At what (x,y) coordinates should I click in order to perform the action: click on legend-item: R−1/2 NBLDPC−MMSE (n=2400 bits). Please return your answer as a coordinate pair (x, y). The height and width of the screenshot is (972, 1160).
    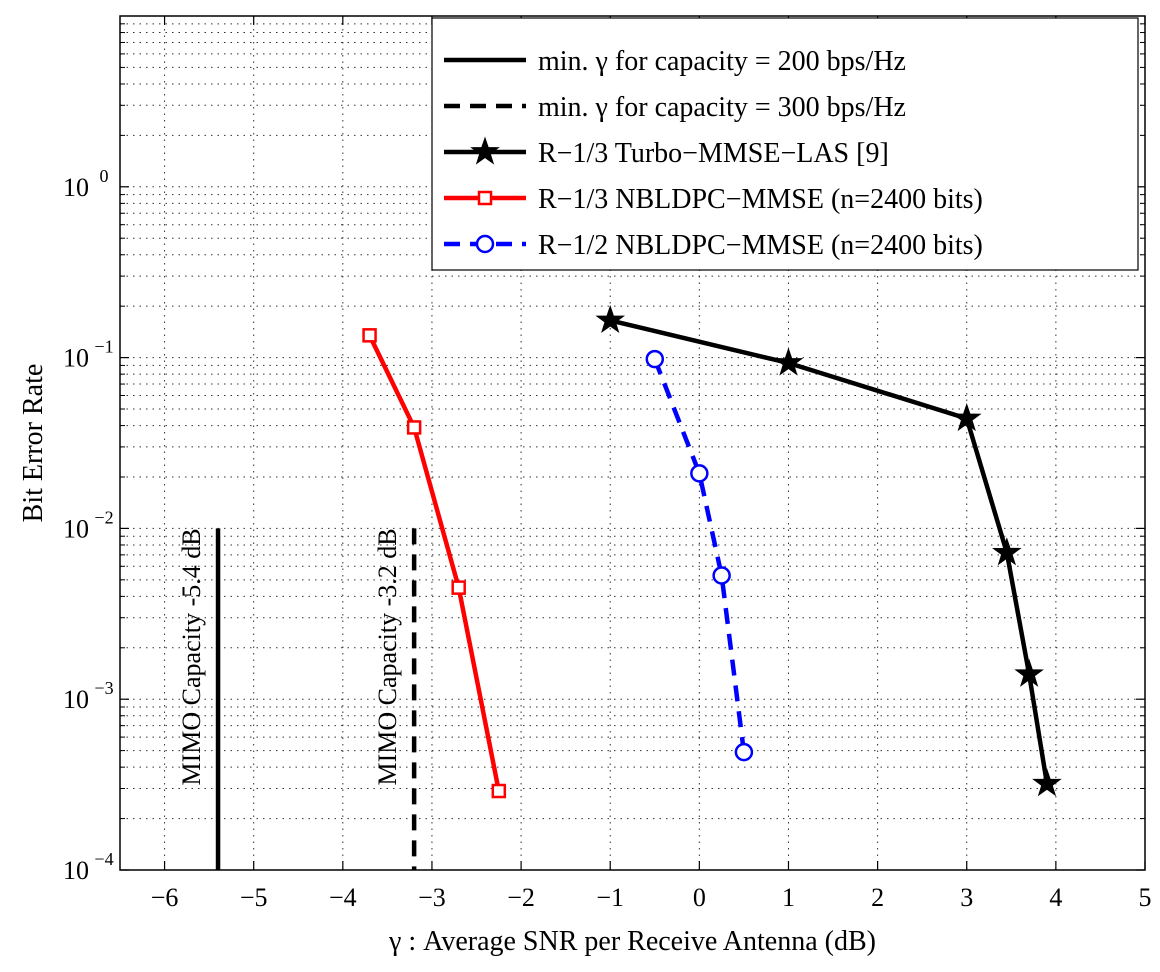
    Looking at the image, I should click on (713, 245).